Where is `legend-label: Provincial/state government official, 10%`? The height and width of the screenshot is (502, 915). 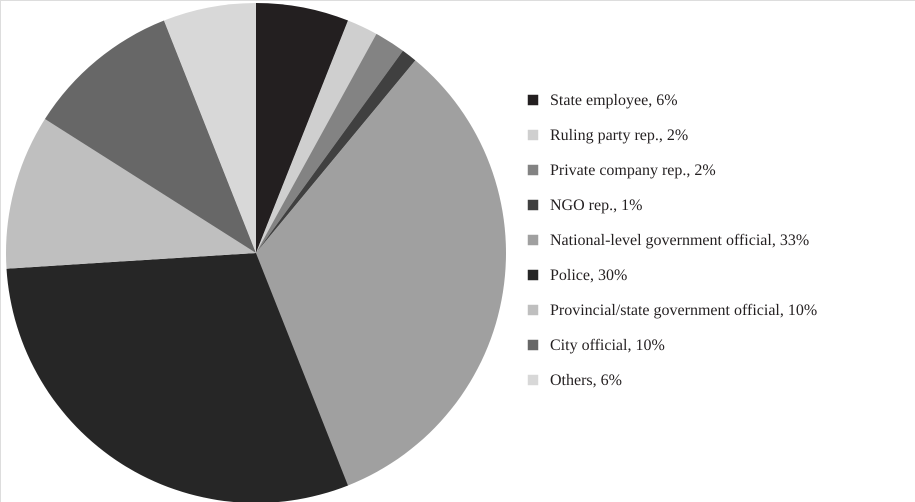
legend-label: Provincial/state government official, 10% is located at coordinates (684, 310).